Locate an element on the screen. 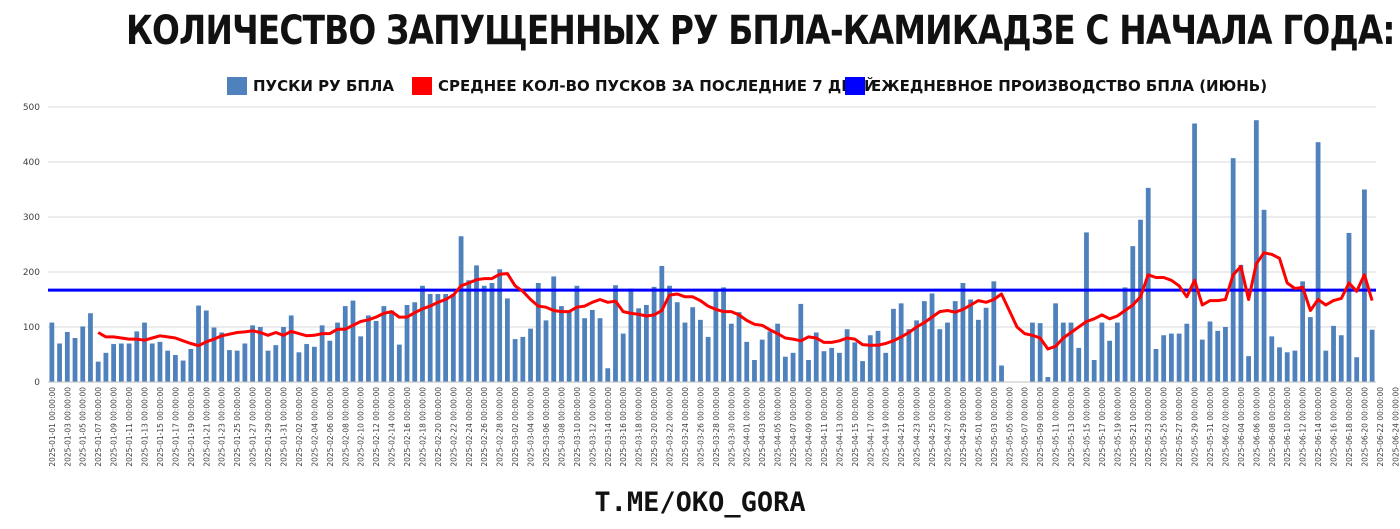  x-tick-label: 2025-03-30 00:00:00 is located at coordinates (731, 427).